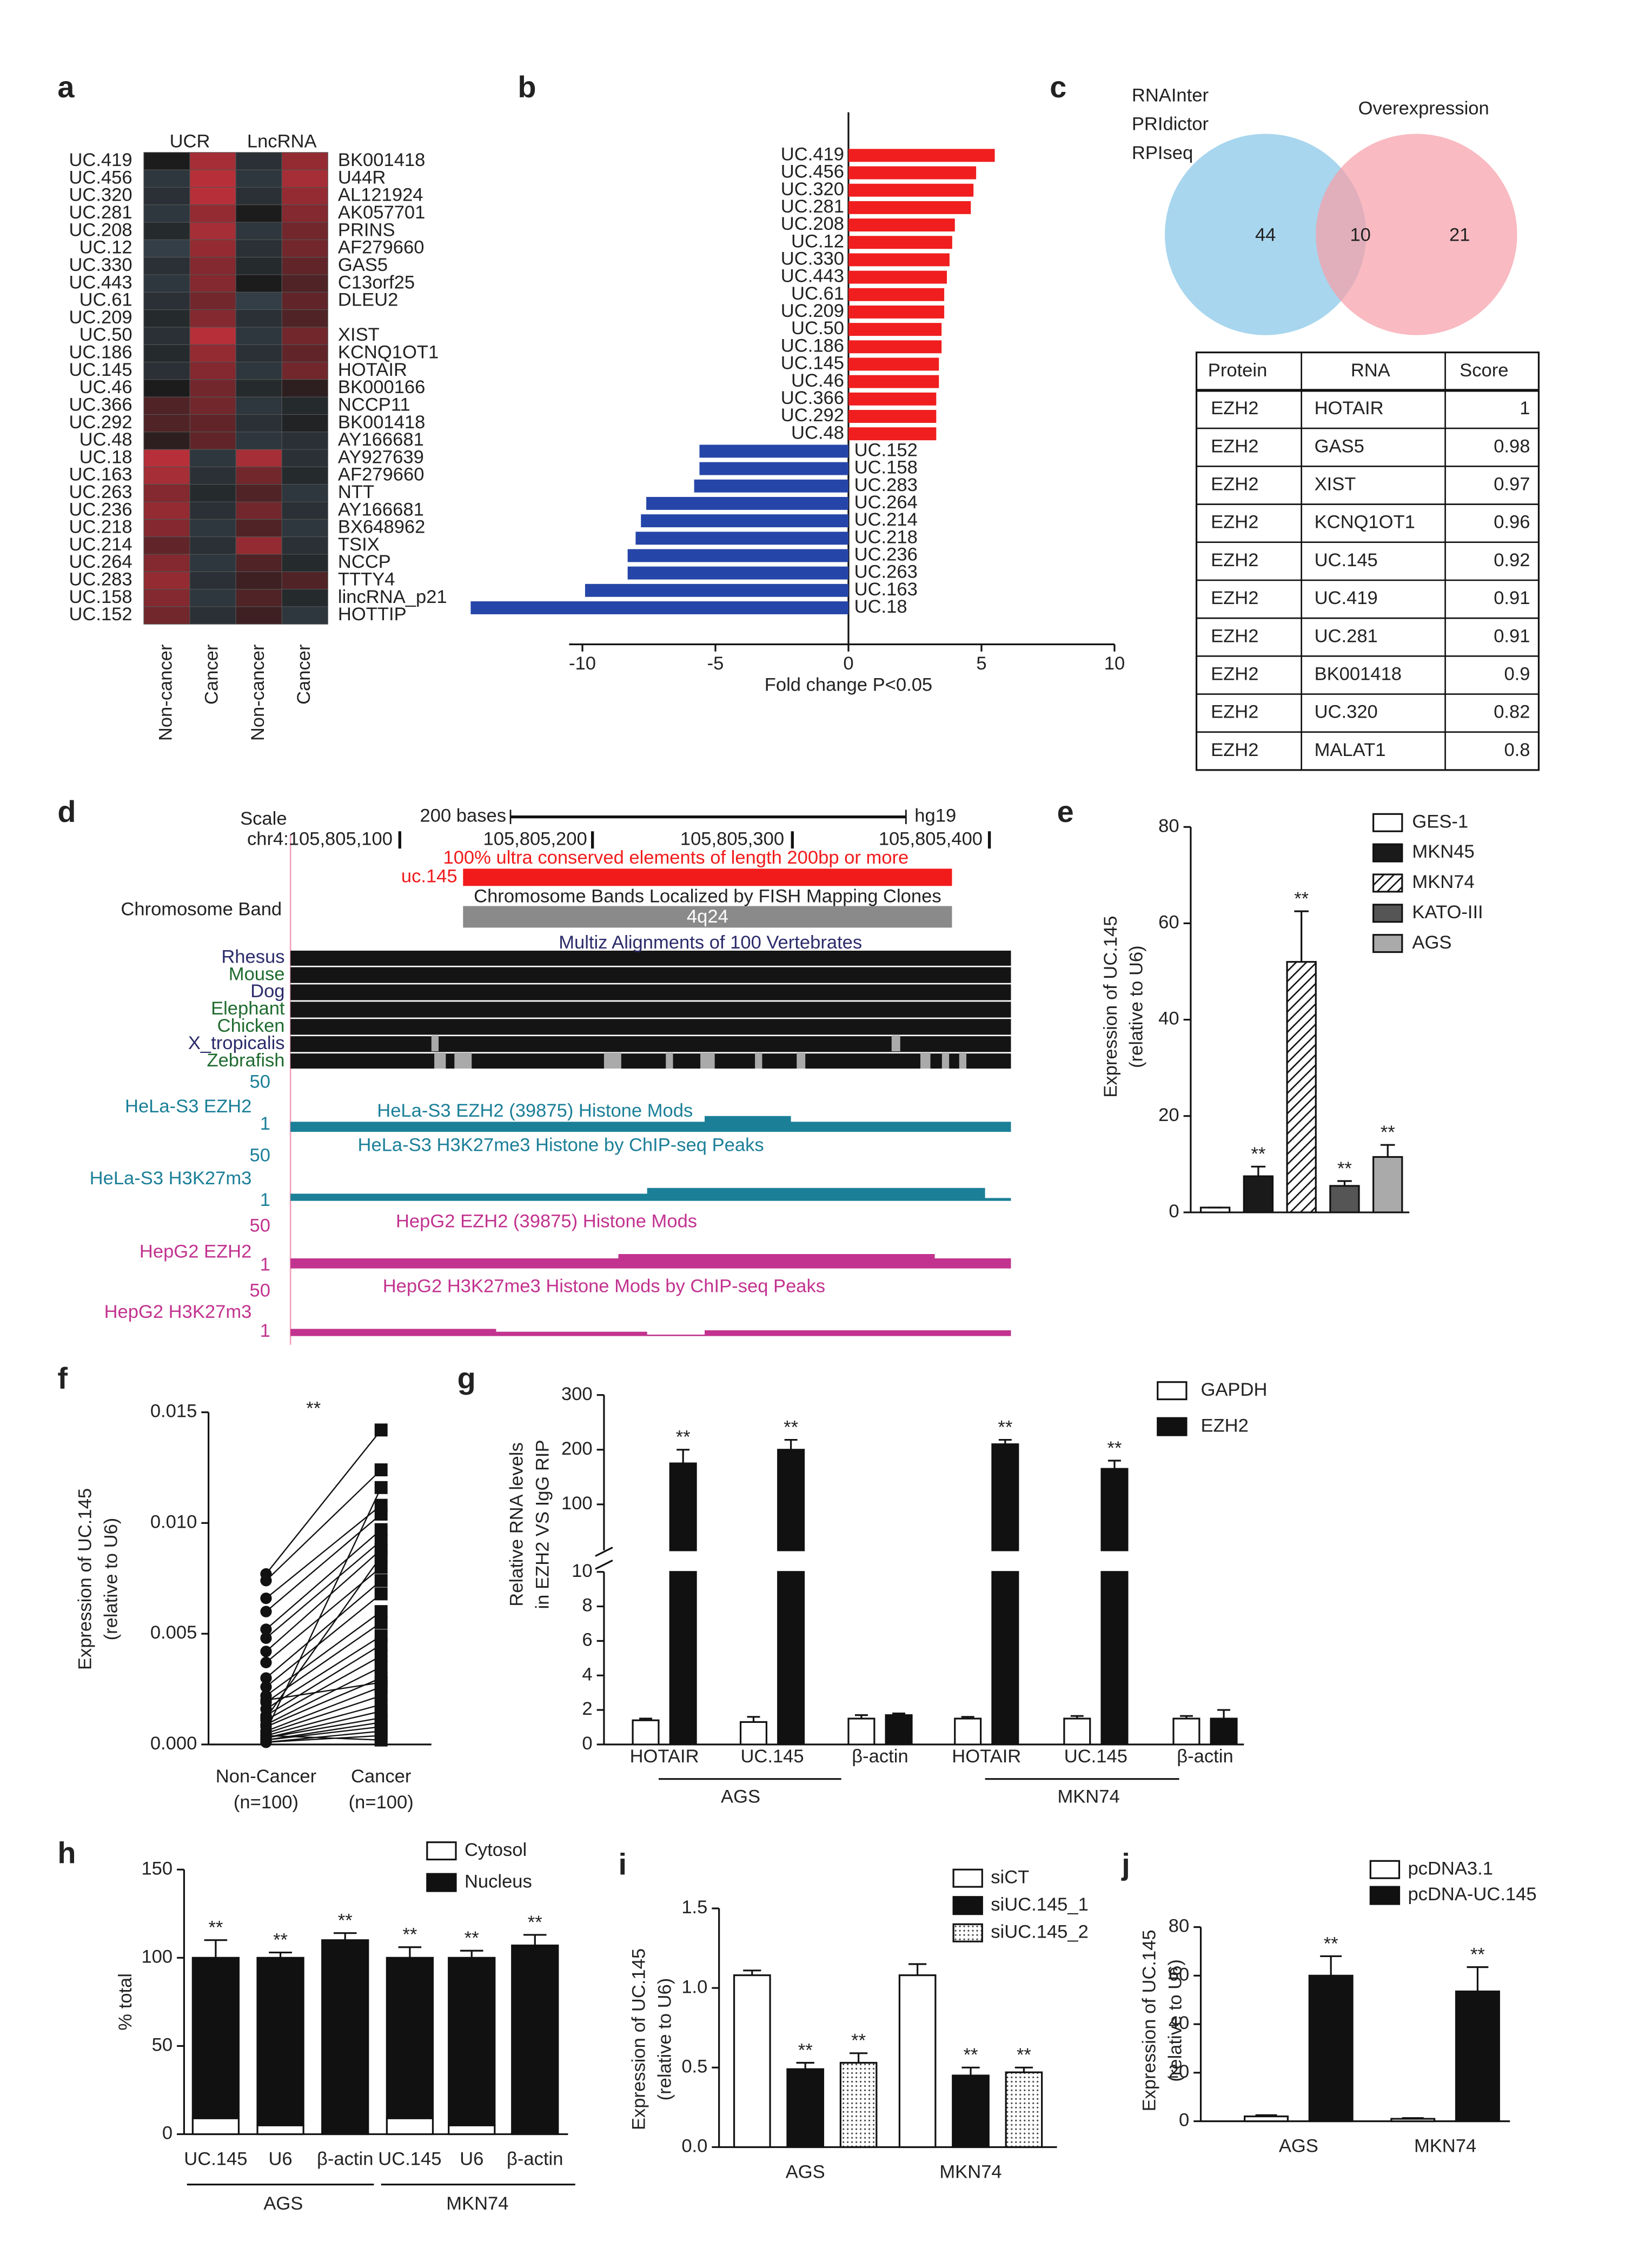 The image size is (1625, 2268). What do you see at coordinates (1512, 446) in the screenshot?
I see `table-cell: 0.98` at bounding box center [1512, 446].